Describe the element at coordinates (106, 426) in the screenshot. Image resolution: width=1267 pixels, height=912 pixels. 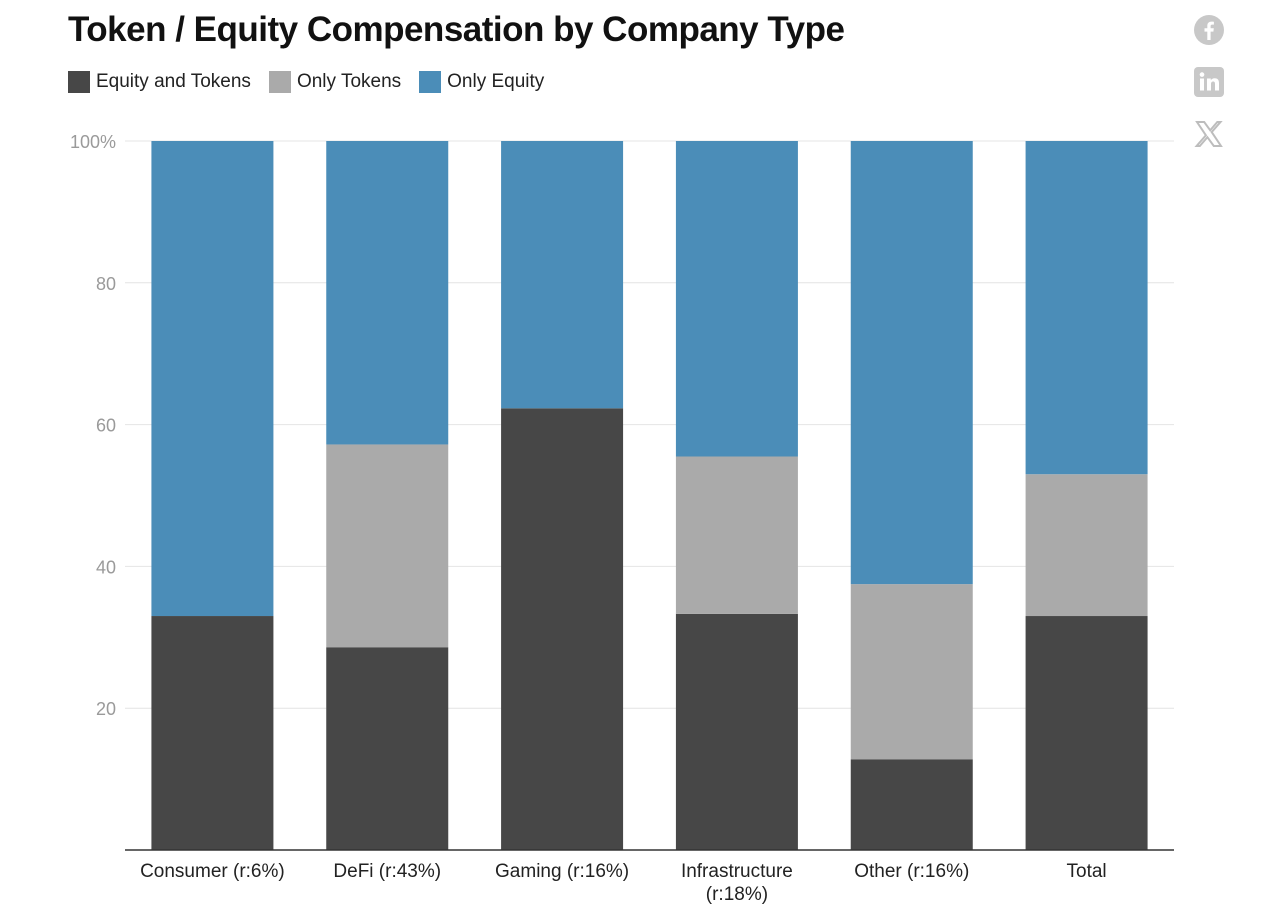
I see `y-tick-label: 60` at that location.